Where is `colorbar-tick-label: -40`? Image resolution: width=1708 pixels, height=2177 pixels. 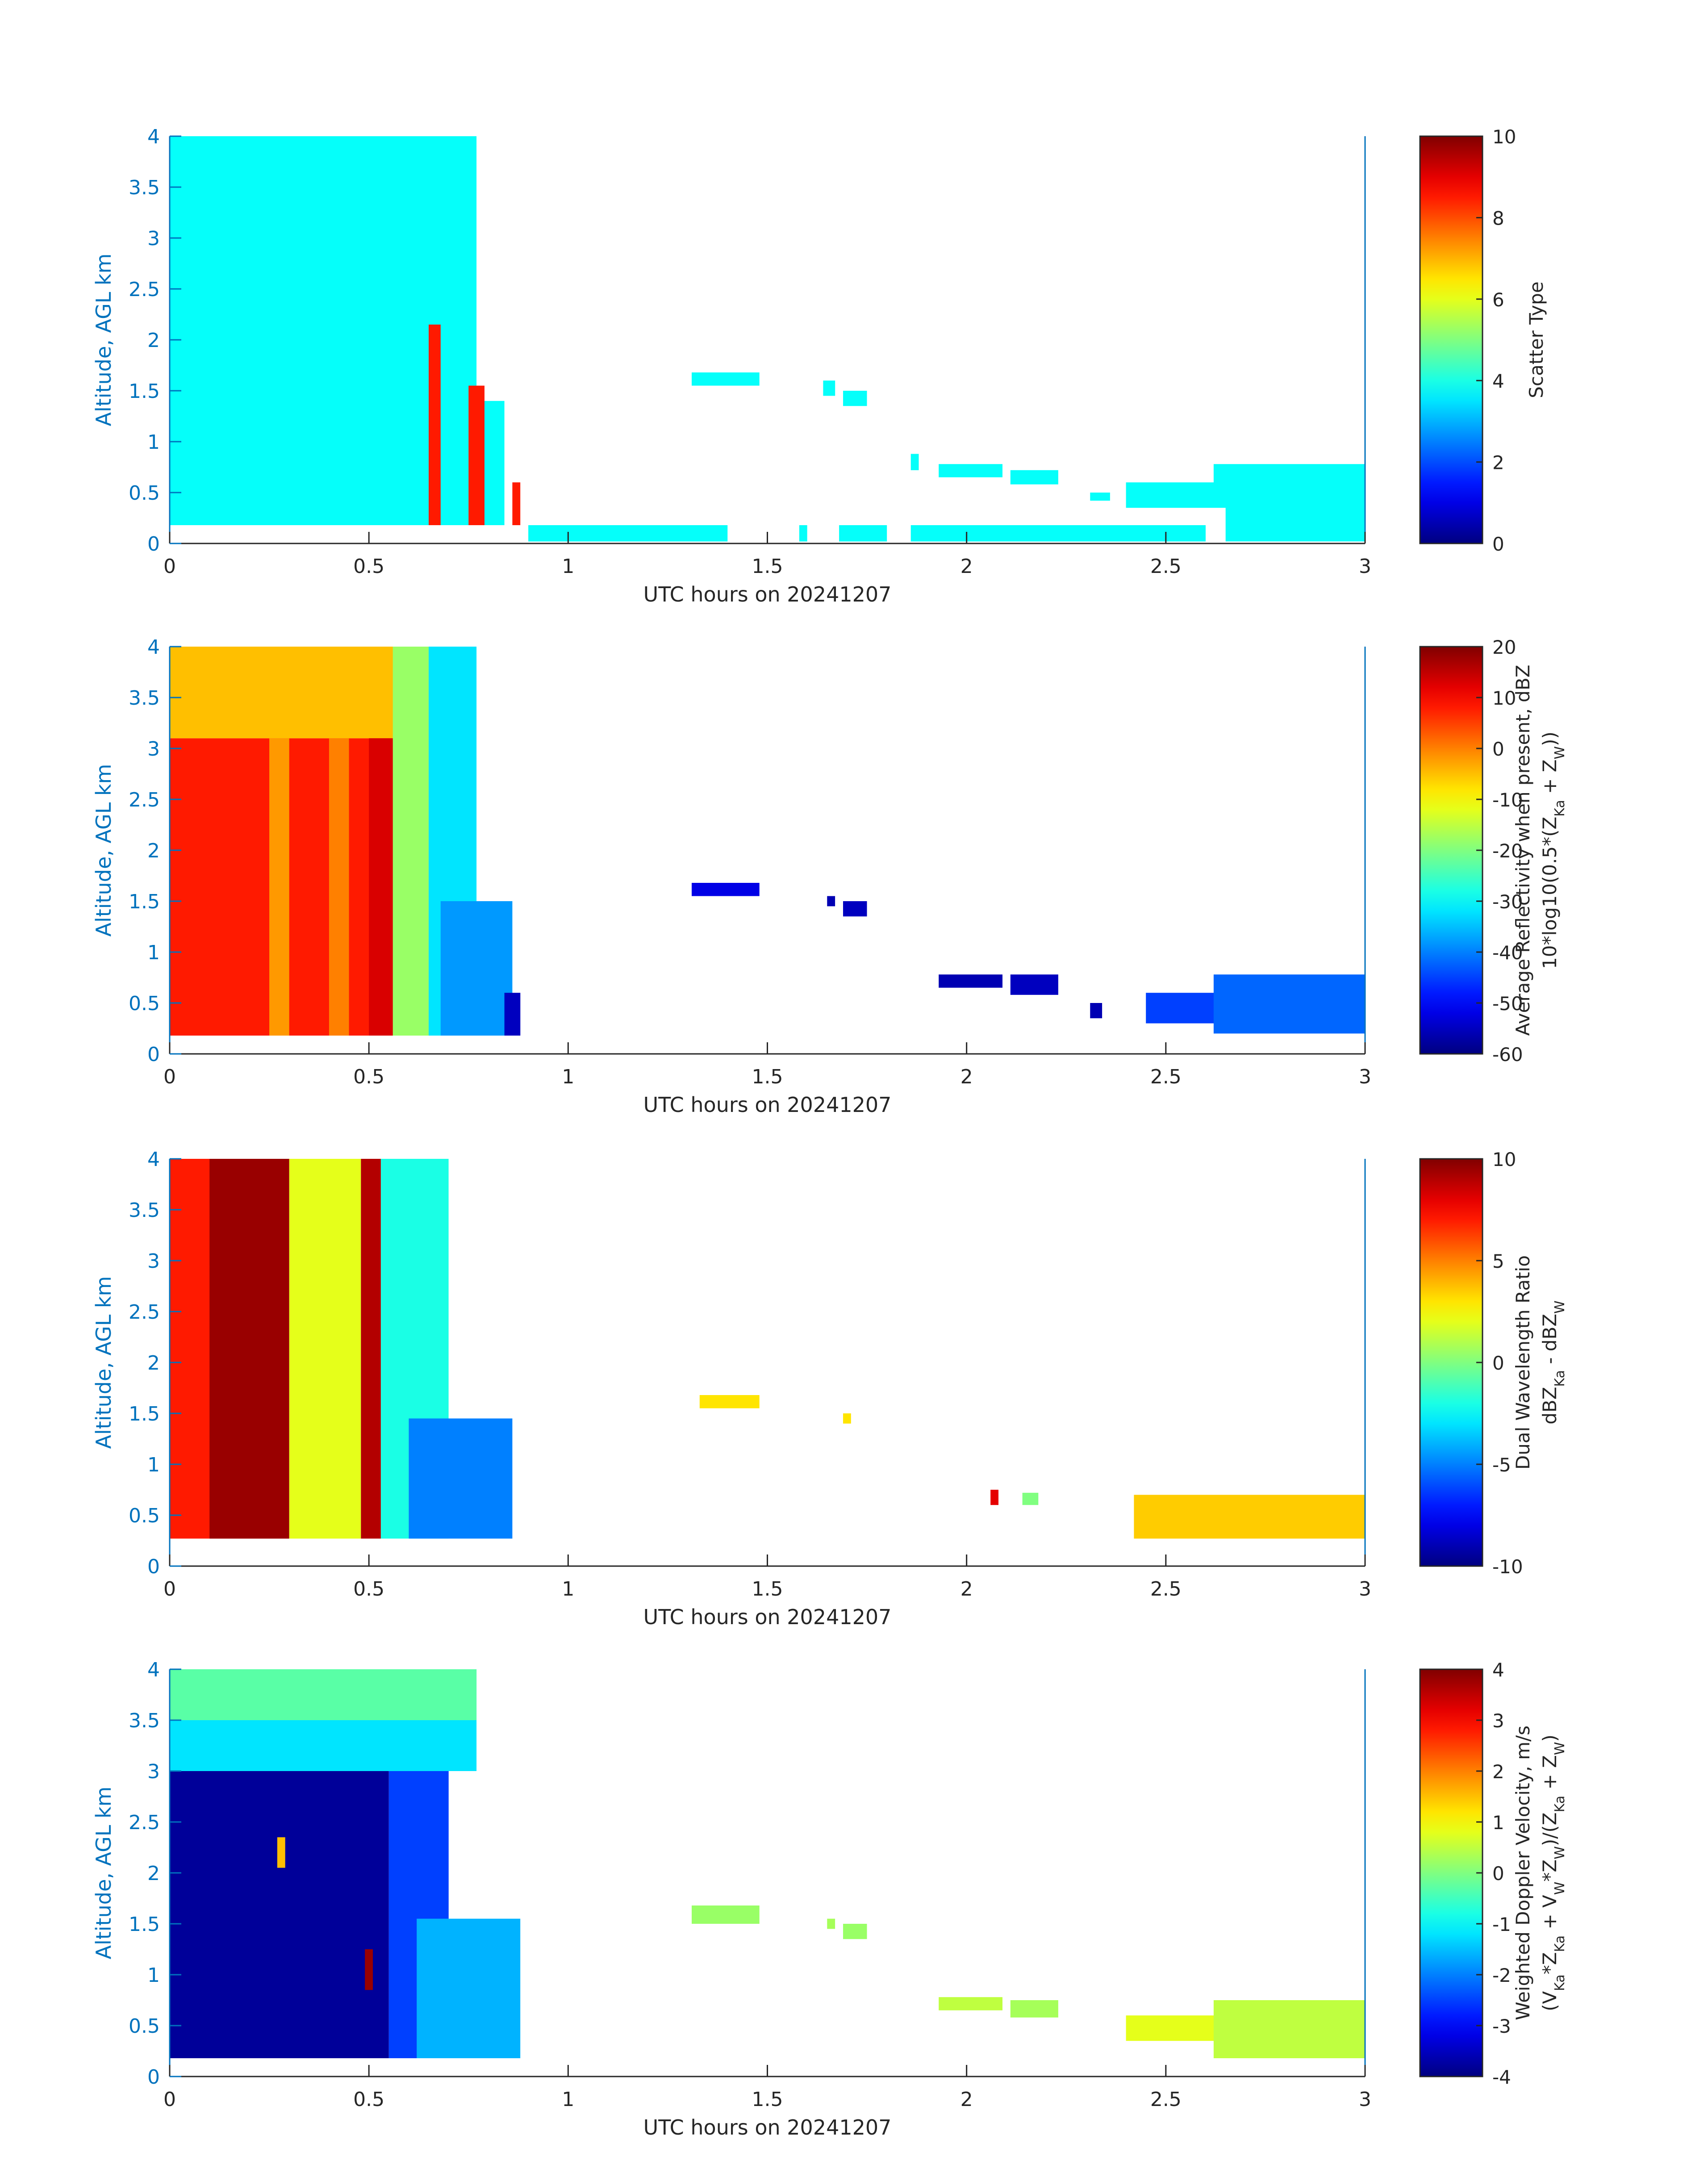 colorbar-tick-label: -40 is located at coordinates (1507, 953).